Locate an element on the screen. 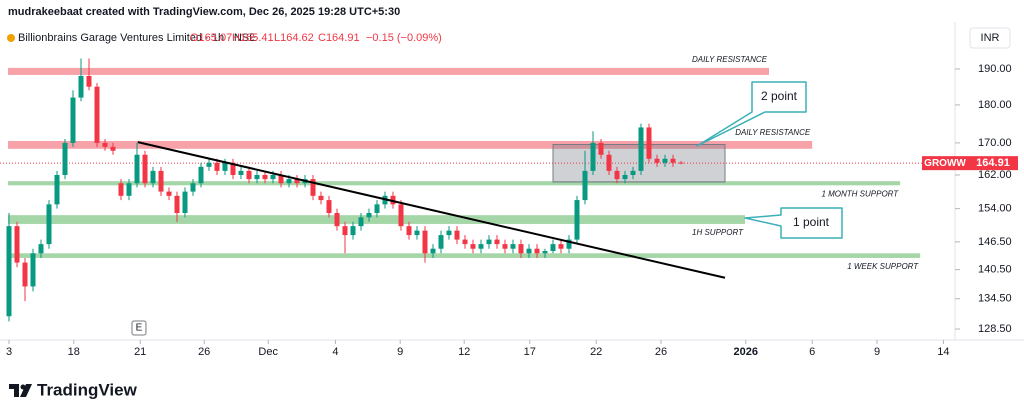 The image size is (1024, 416). x-tick-label: 3 is located at coordinates (9, 352).